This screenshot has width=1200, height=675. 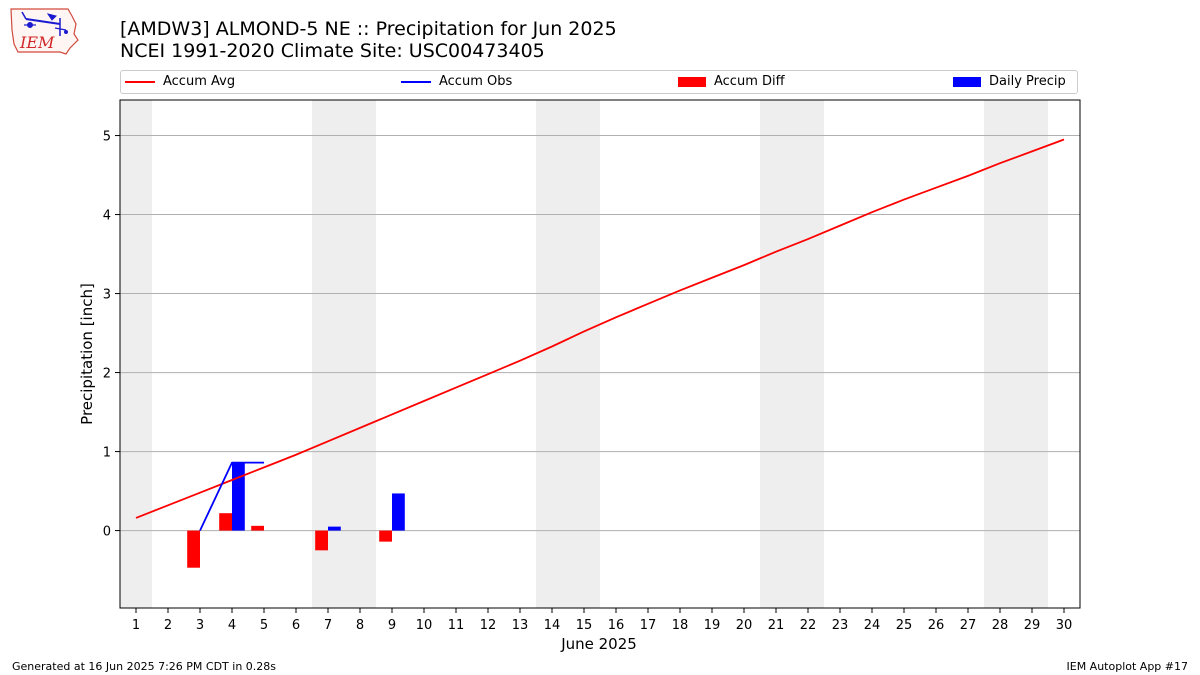 I want to click on x-tick-label: 28, so click(x=1000, y=625).